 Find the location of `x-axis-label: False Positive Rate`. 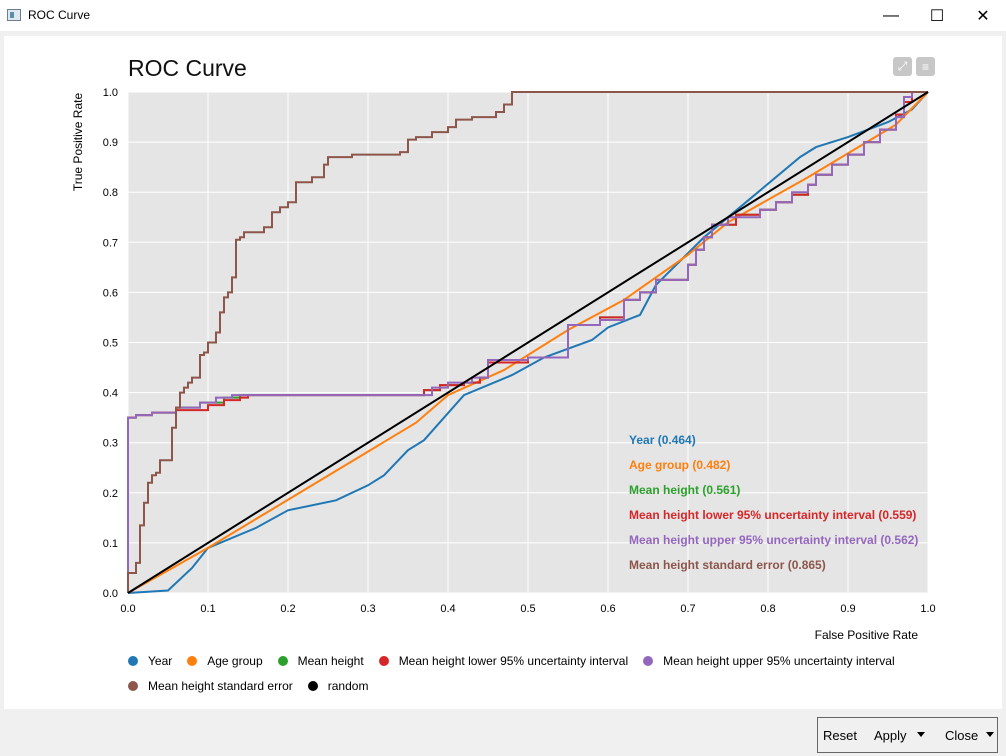

x-axis-label: False Positive Rate is located at coordinates (867, 635).